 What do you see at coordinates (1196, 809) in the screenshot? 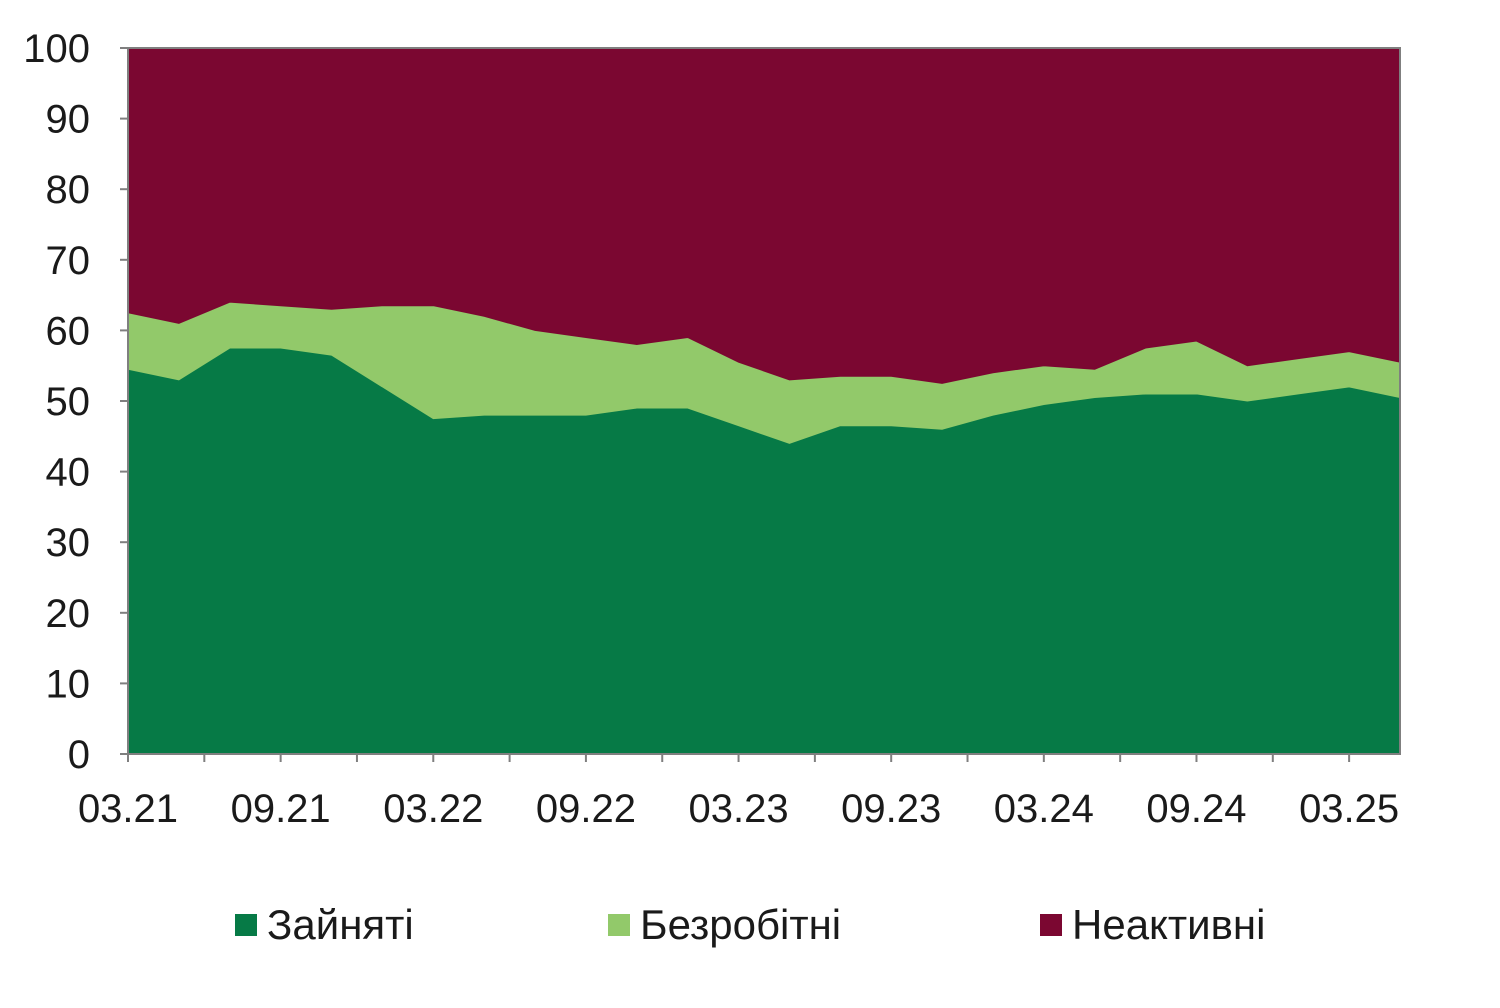
I see `x-tick-label: 09.24` at bounding box center [1196, 809].